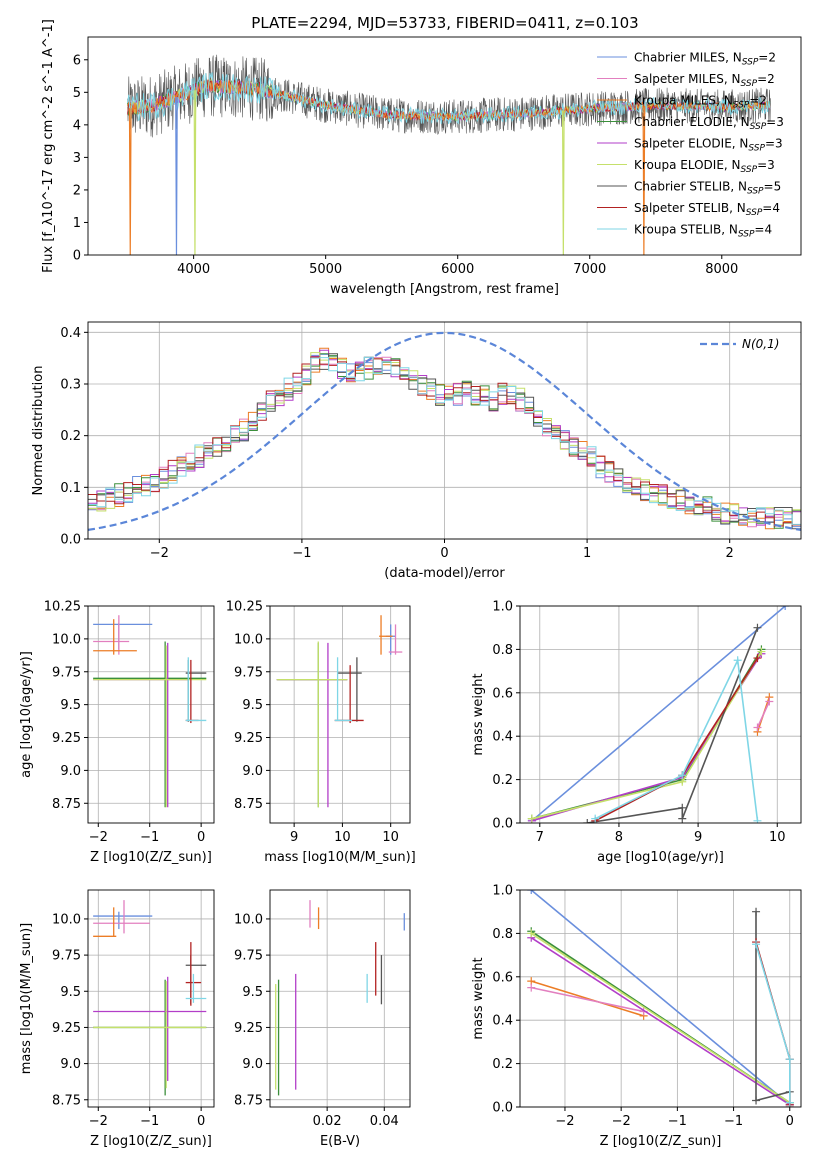 Image resolution: width=819 pixels, height=1170 pixels. Describe the element at coordinates (444, 289) in the screenshot. I see `x-axis-label: wavelength [Angstrom, rest frame]` at that location.